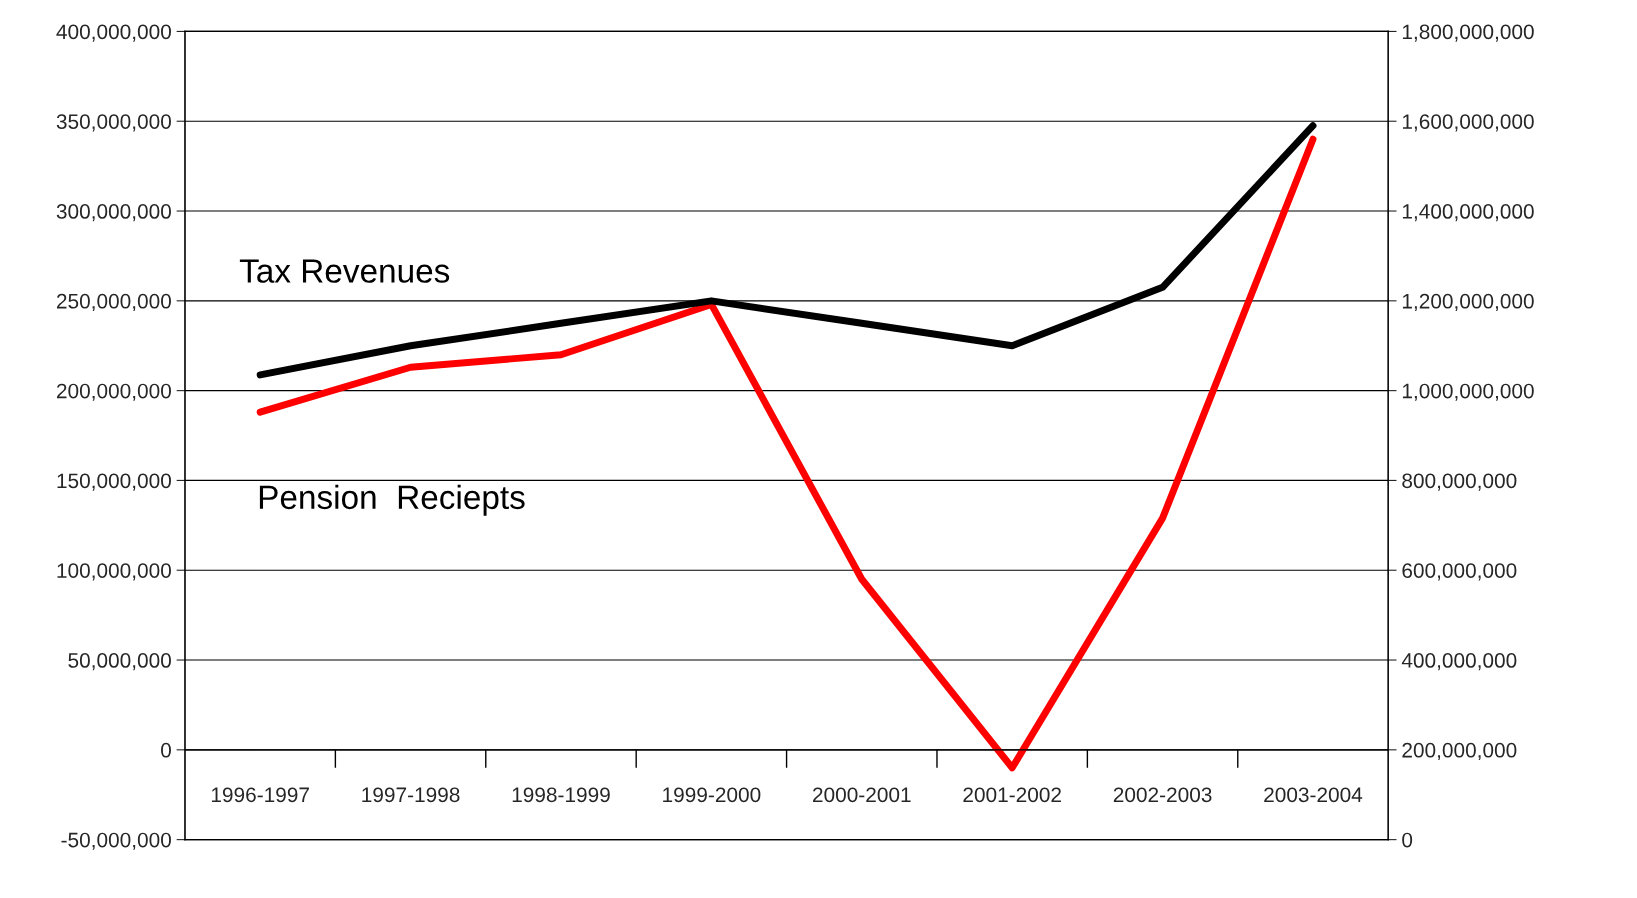 The image size is (1637, 898). I want to click on y-tick-label: 50,000,000, so click(119, 662).